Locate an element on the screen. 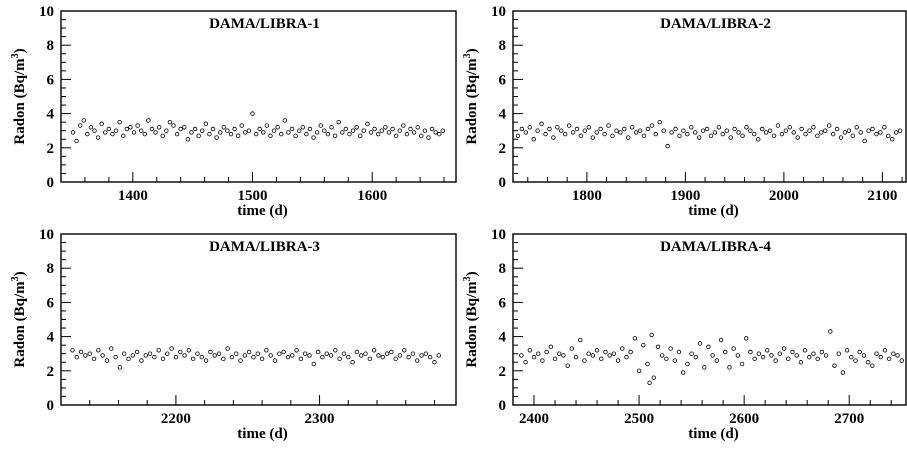  panel-title: DAMA/LIBRA-2 is located at coordinates (715, 24).